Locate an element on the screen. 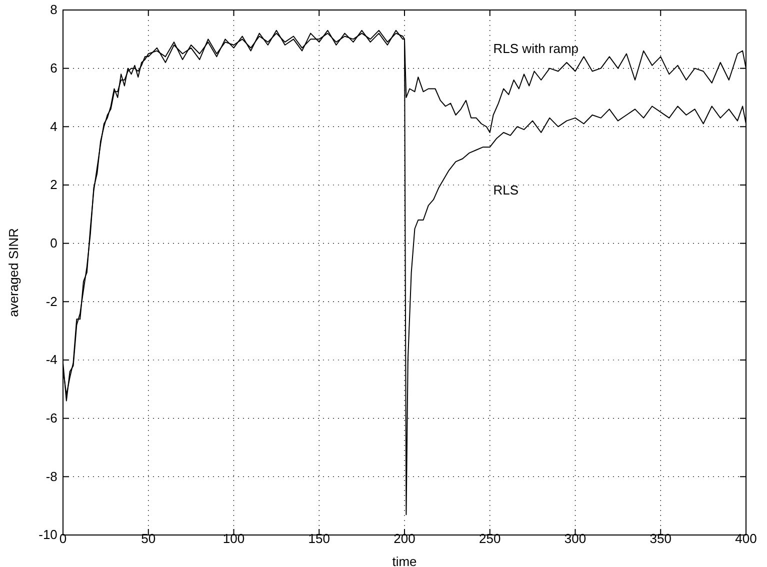  y-tick-label: 2 is located at coordinates (54, 184).